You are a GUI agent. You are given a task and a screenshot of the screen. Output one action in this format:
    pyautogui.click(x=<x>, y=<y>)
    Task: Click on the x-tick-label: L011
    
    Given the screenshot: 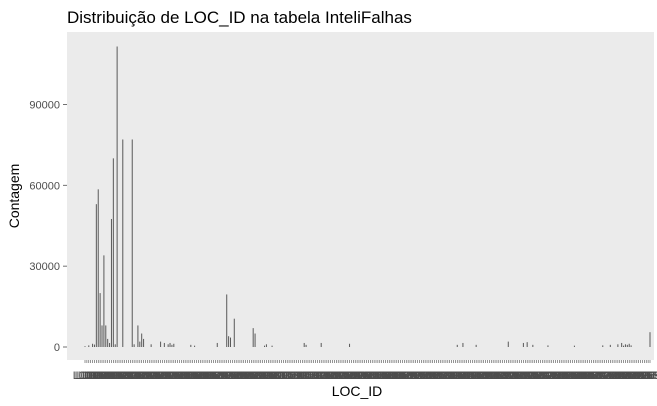 What is the action you would take?
    pyautogui.click(x=104, y=376)
    